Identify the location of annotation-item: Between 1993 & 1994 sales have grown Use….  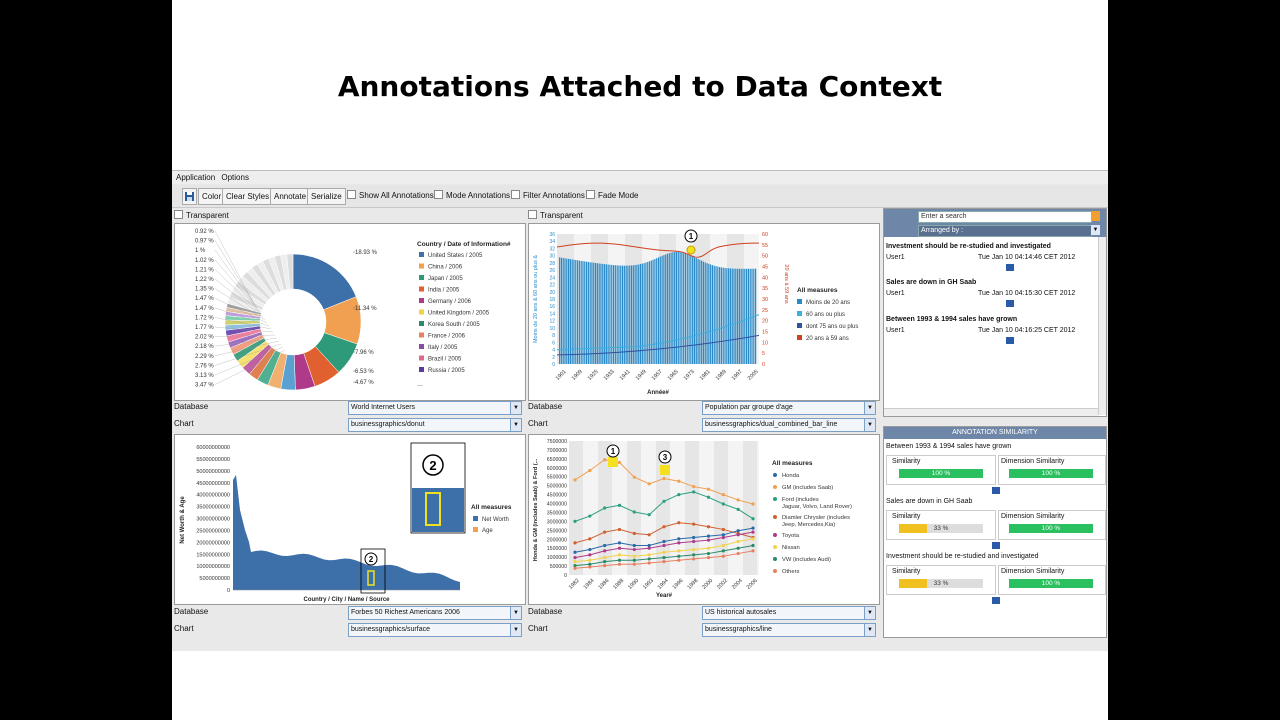
(991, 330).